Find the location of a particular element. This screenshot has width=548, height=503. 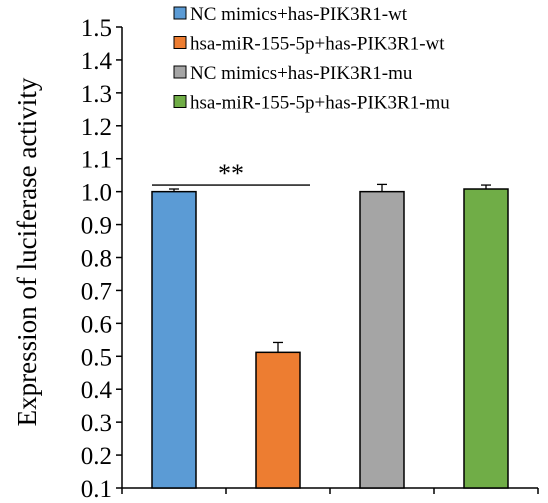

y-tick-label: 1.1 is located at coordinates (96, 160).